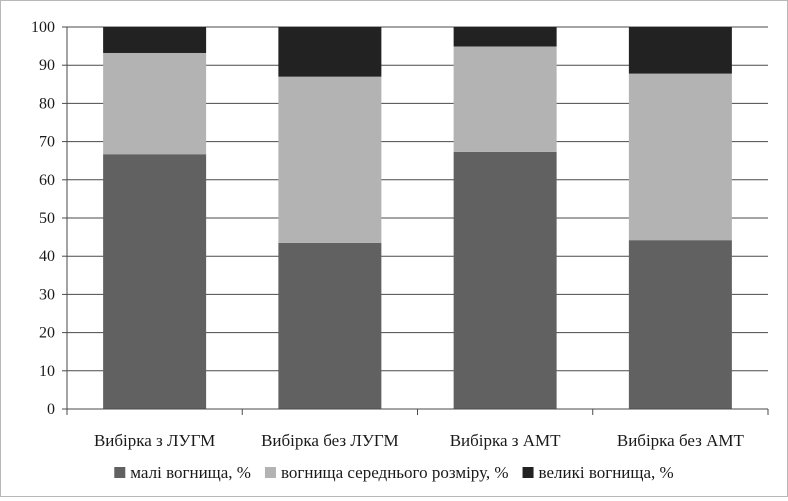 This screenshot has width=788, height=501. Describe the element at coordinates (190, 472) in the screenshot. I see `legend-label-1: малі вогнища, %` at that location.